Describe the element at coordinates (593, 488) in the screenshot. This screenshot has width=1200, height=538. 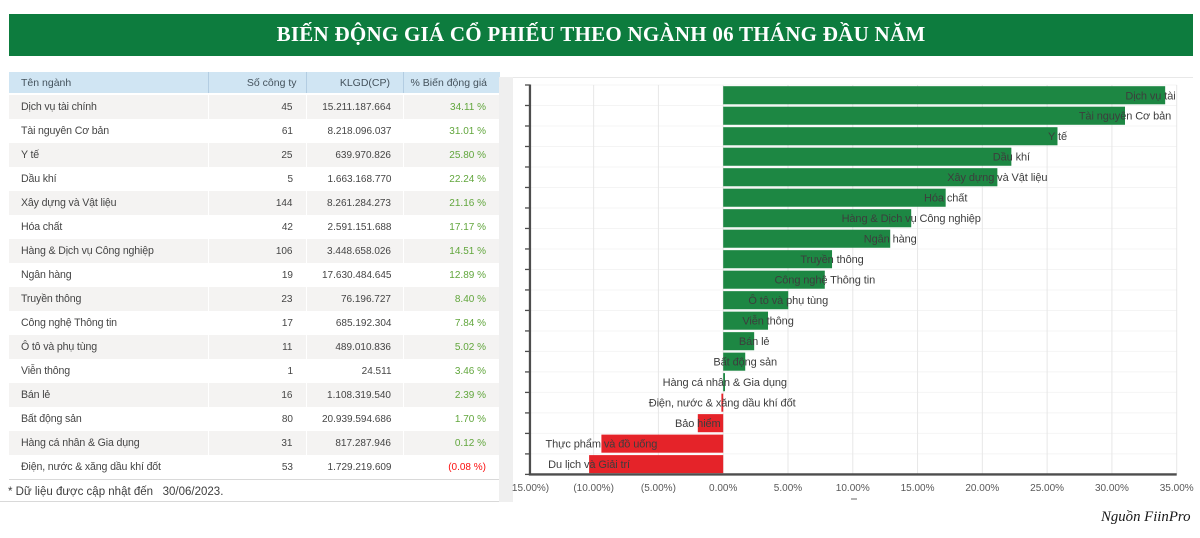
I see `svg-text: (10.00%)` at that location.